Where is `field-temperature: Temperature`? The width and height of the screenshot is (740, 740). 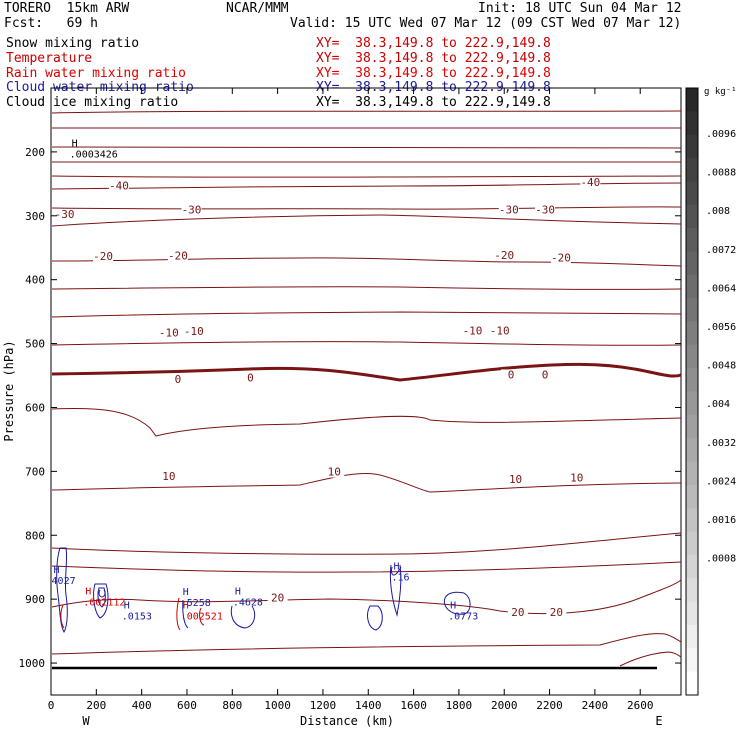
field-temperature: Temperature is located at coordinates (49, 58).